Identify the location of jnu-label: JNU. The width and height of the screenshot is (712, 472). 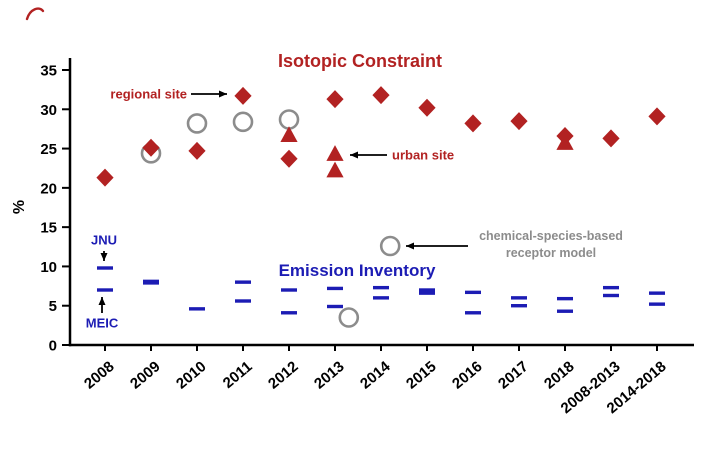
(104, 240).